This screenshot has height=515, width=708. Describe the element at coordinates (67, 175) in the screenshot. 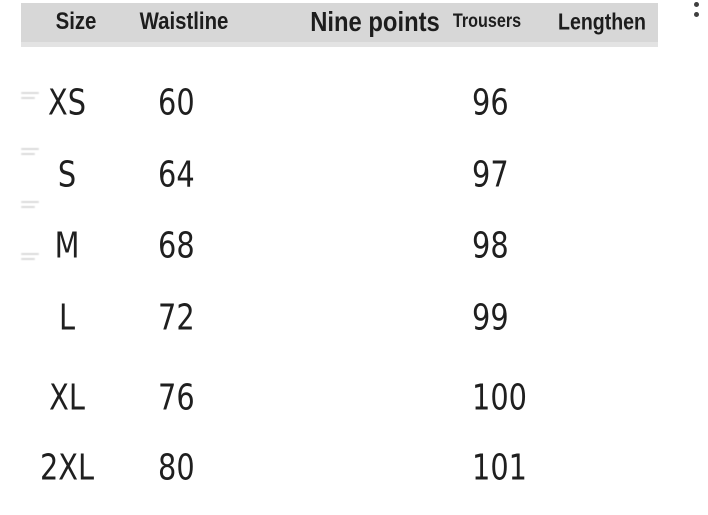

I see `size-cell: S` at that location.